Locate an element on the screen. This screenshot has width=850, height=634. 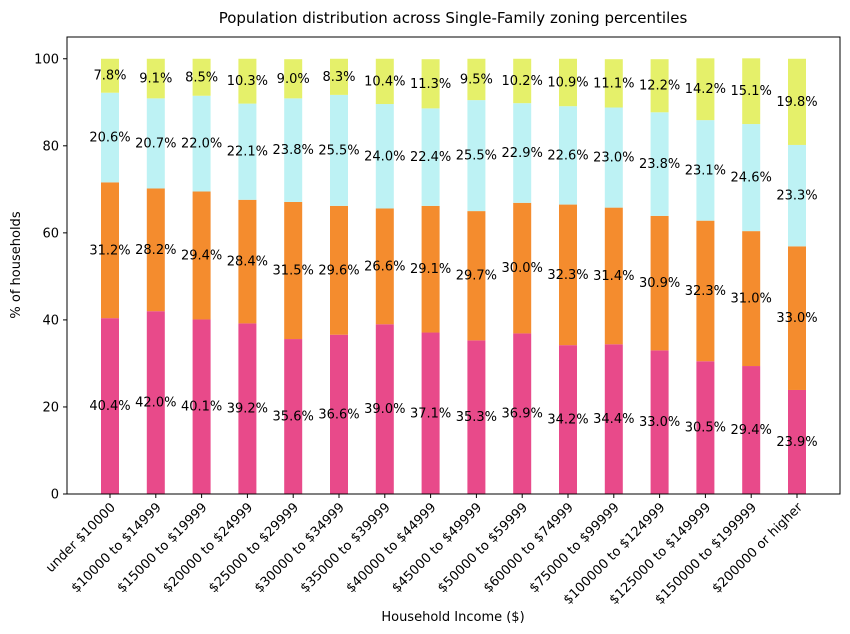
data-label-s1-c13: 33.0% is located at coordinates (659, 422).